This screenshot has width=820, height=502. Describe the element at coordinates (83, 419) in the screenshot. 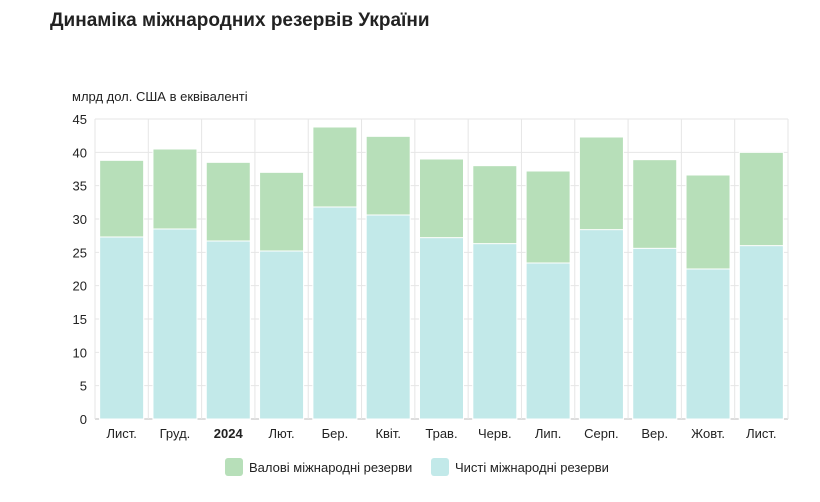

I see `y-tick-label: 0` at that location.